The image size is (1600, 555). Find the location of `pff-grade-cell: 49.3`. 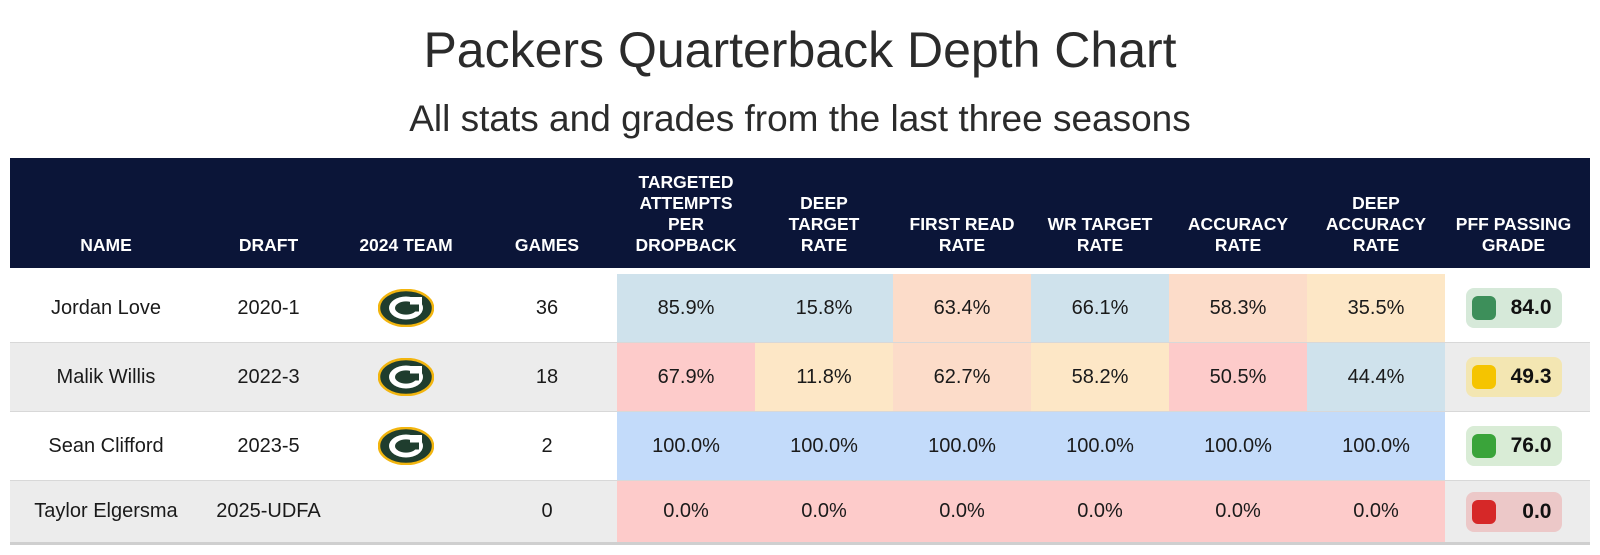

pff-grade-cell: 49.3 is located at coordinates (1513, 377).